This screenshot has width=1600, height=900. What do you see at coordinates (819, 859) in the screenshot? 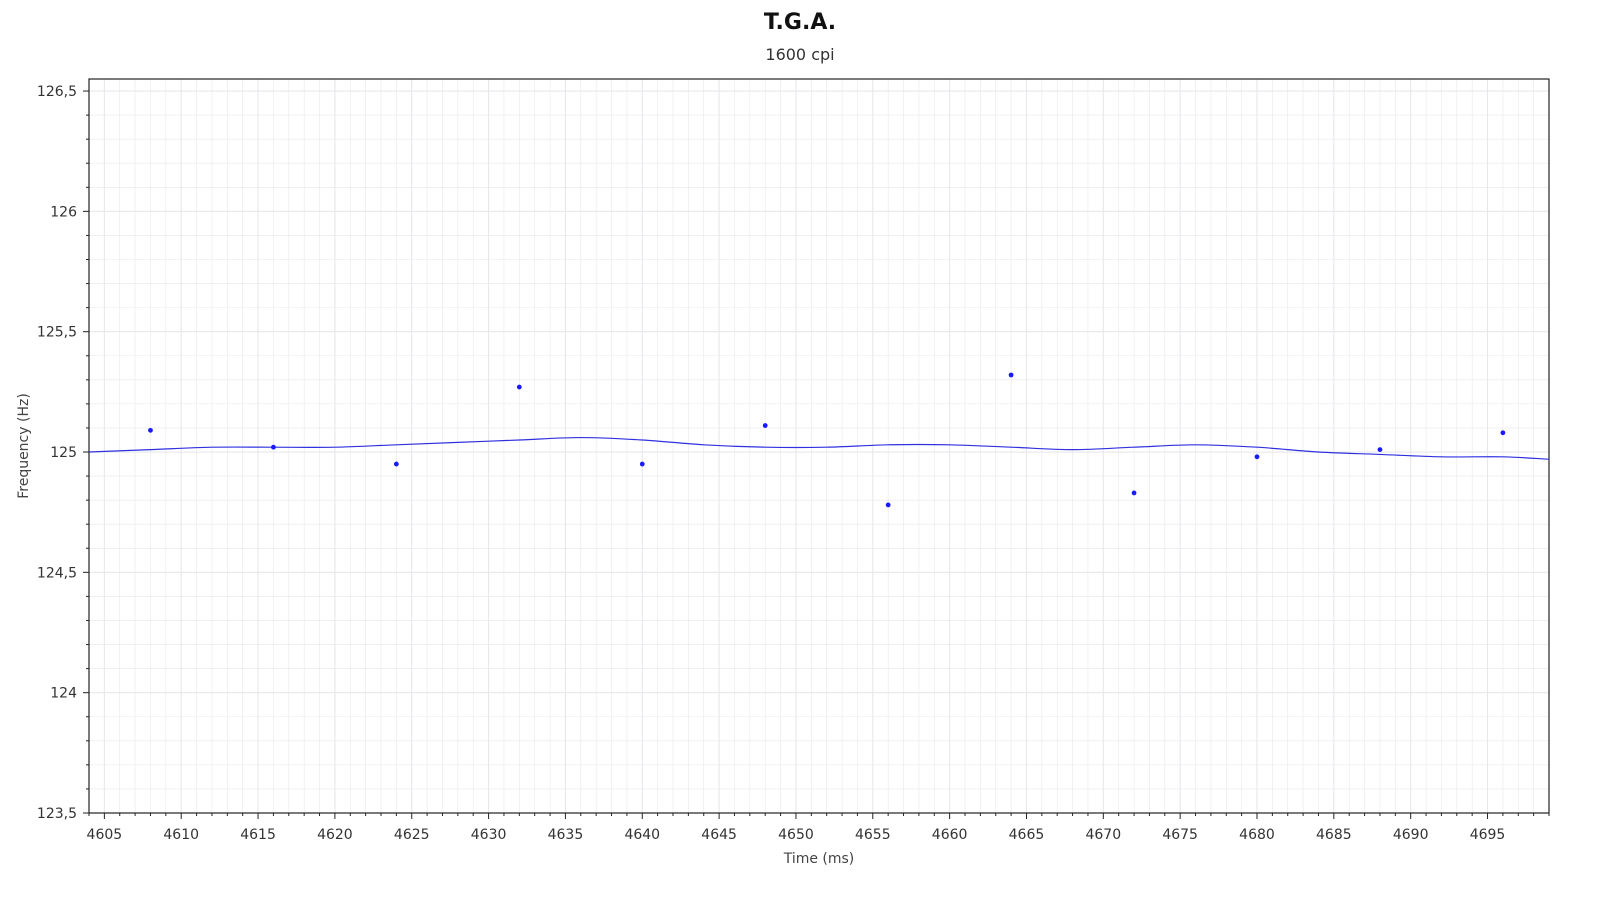
I see `x-axis-label: Time (ms)` at bounding box center [819, 859].